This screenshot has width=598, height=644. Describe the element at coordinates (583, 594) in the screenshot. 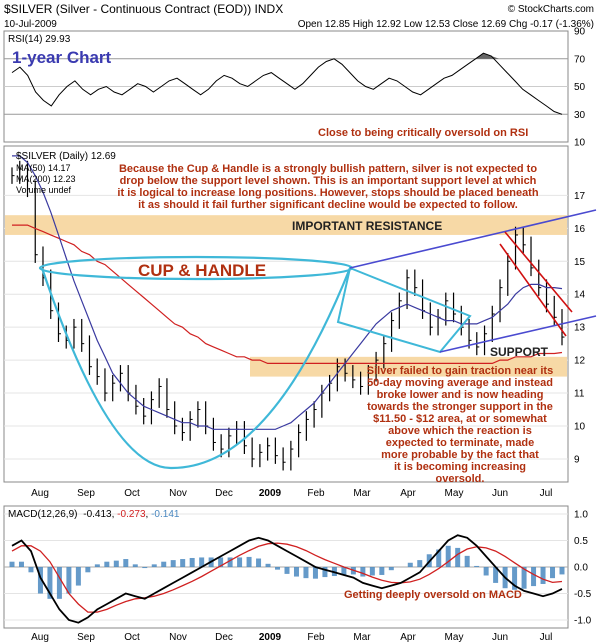

I see `macd-y-tick: -0.5` at that location.